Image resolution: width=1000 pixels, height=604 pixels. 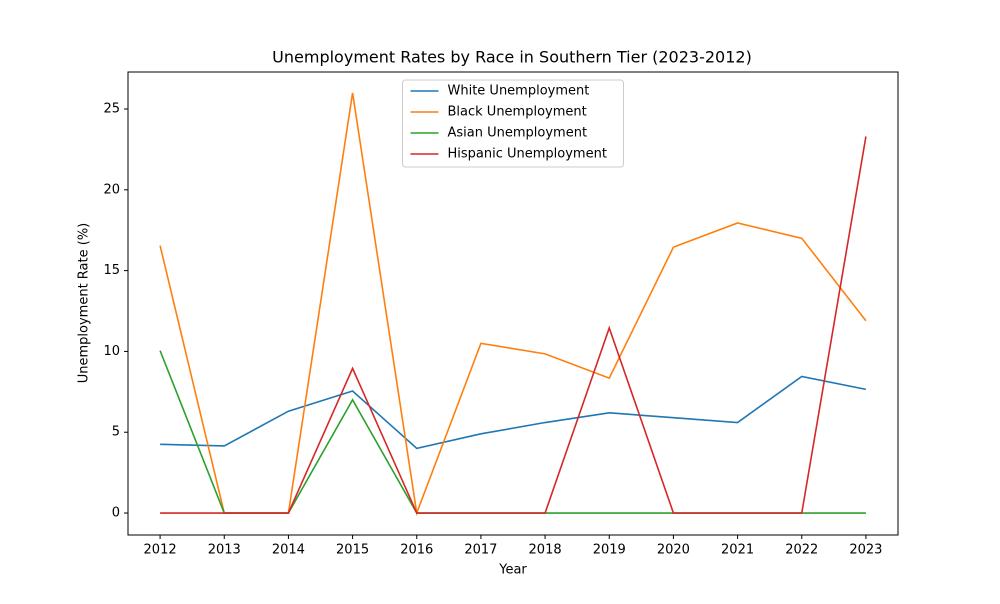 What do you see at coordinates (518, 133) in the screenshot?
I see `legend-label: Asian Unemployment` at bounding box center [518, 133].